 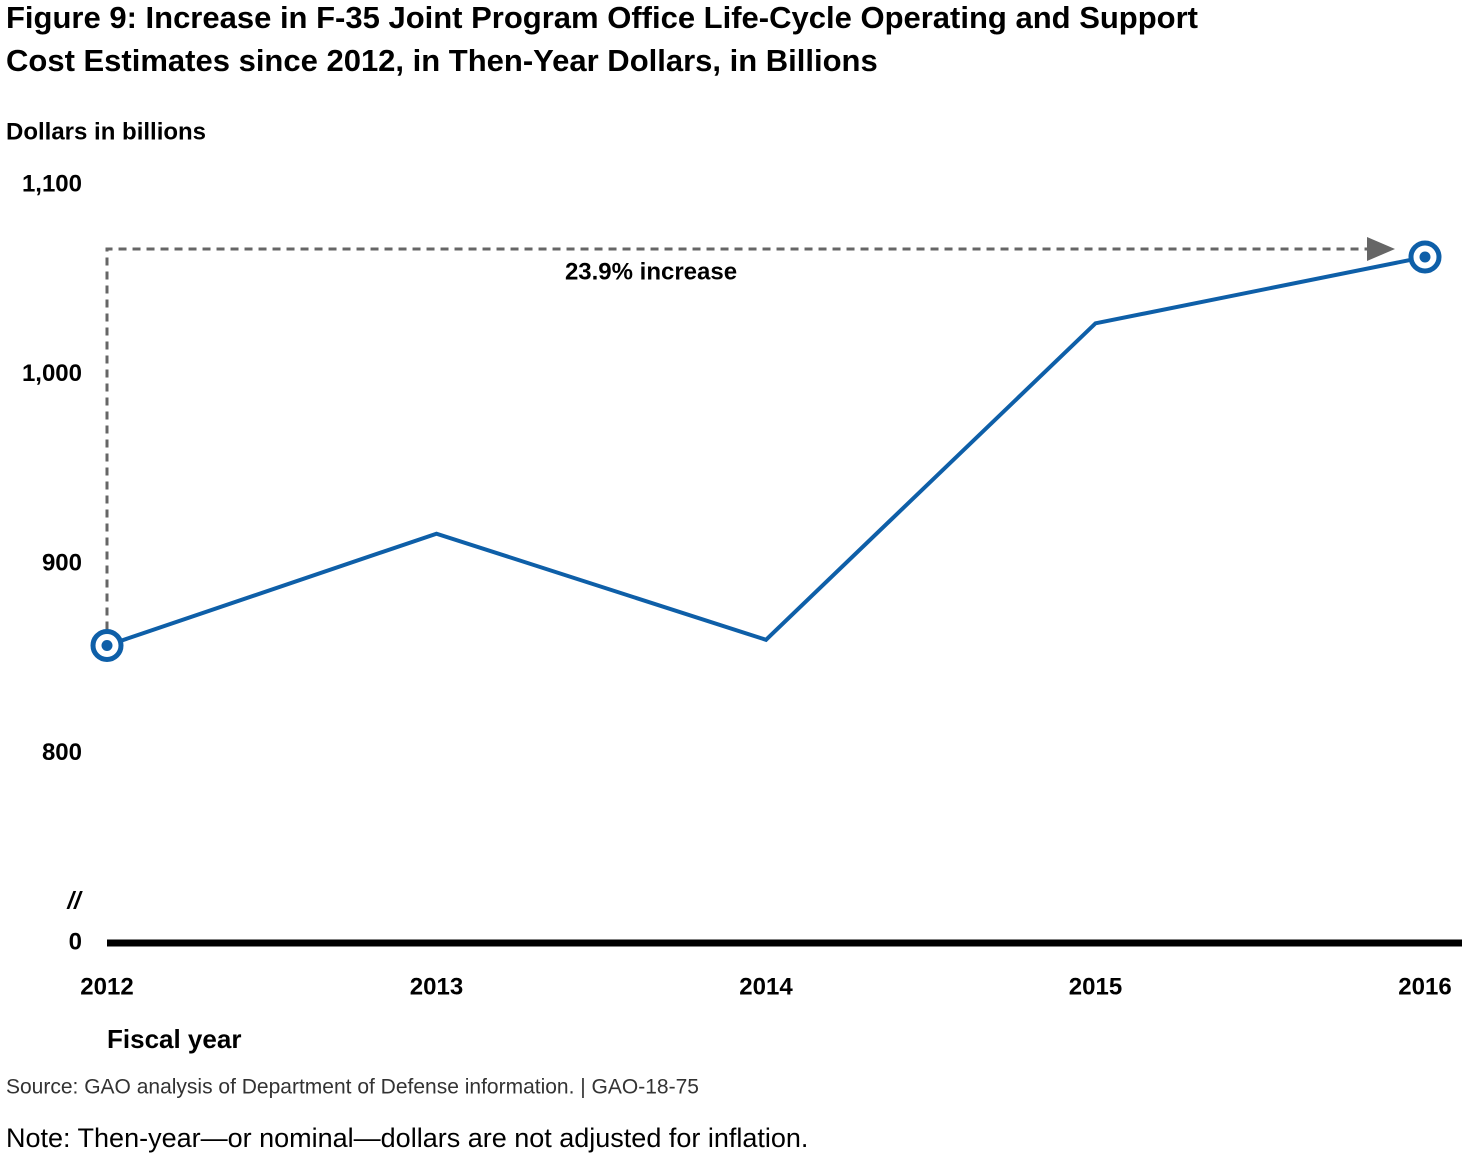 I want to click on y-axis-label: Dollars in billions, so click(x=106, y=131).